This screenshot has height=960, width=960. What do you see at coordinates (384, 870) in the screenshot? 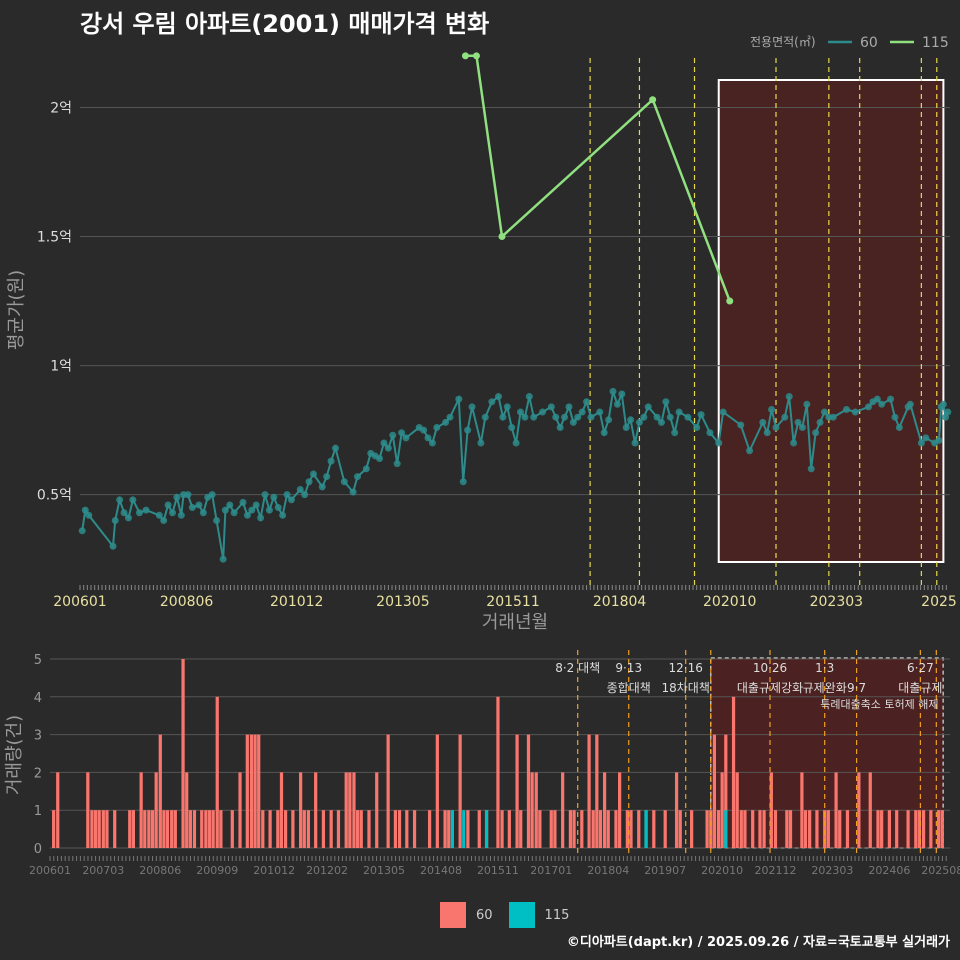
I see `bar-x-tick-label: 201305` at bounding box center [384, 870].